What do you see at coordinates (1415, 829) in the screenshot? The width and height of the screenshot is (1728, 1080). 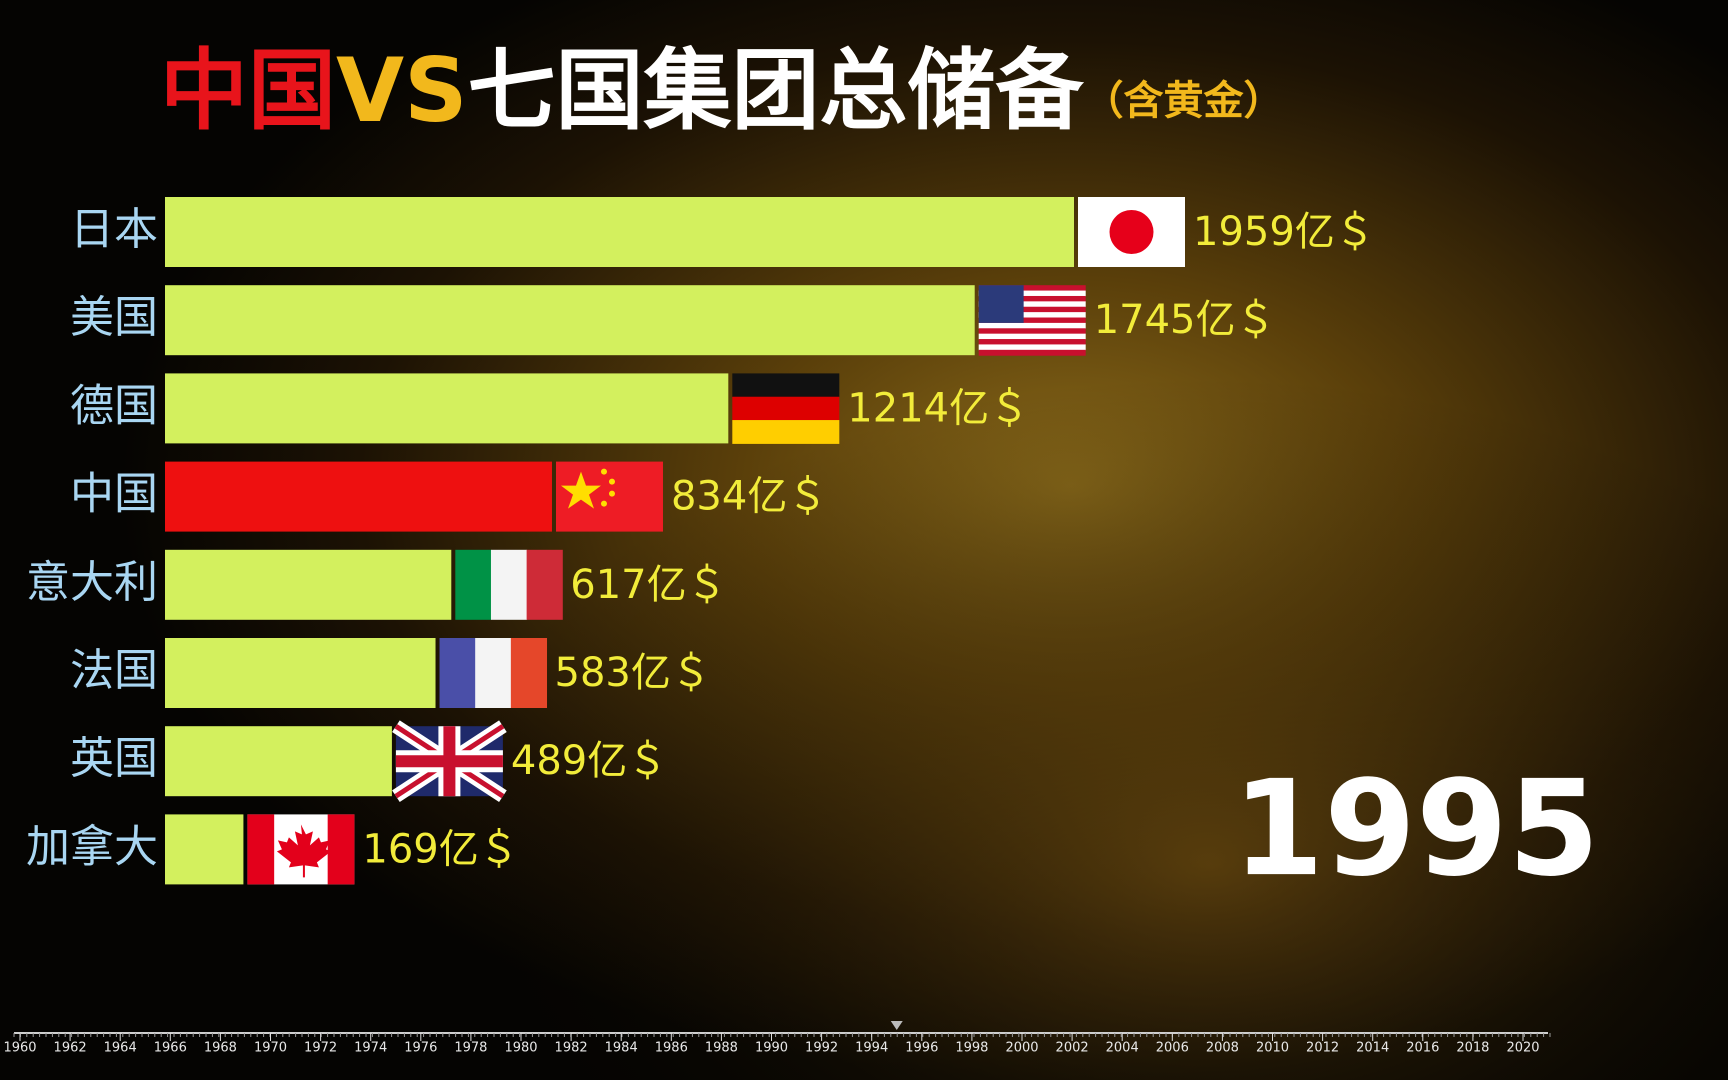 I see `year-label: 1995` at bounding box center [1415, 829].